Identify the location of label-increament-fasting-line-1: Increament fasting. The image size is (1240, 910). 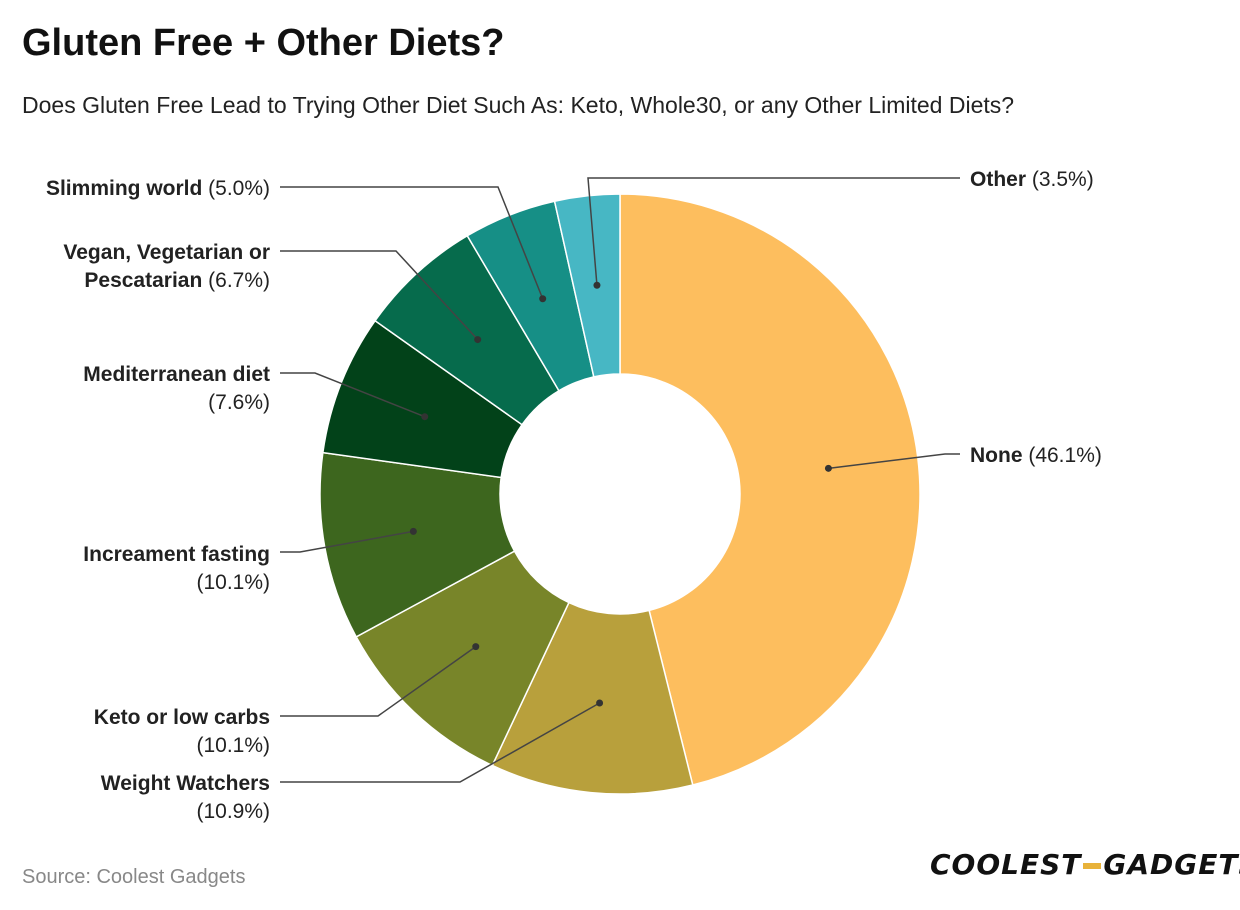
(176, 554).